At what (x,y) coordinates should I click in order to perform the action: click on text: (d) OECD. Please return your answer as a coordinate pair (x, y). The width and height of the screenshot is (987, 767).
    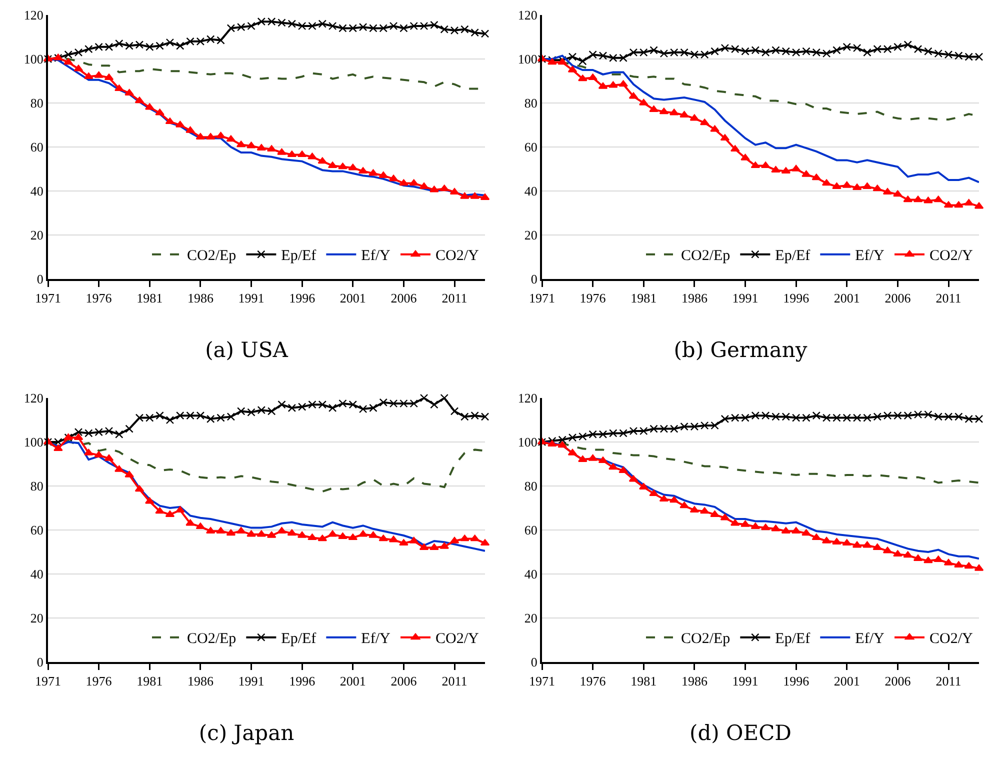
    Looking at the image, I should click on (740, 733).